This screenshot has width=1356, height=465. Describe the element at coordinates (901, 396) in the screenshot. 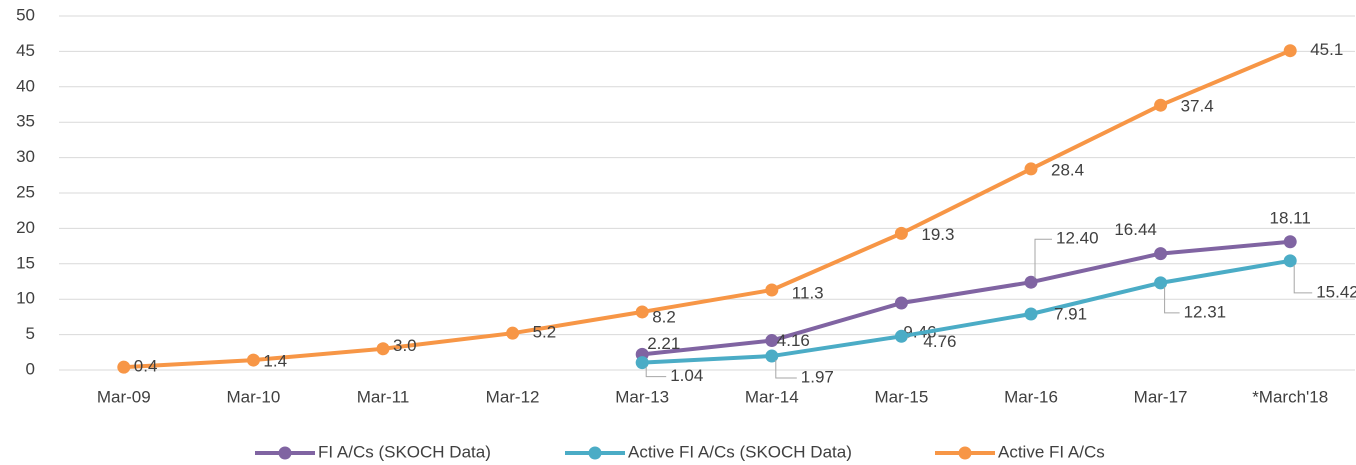

I see `x-tick-label: Mar-15` at that location.